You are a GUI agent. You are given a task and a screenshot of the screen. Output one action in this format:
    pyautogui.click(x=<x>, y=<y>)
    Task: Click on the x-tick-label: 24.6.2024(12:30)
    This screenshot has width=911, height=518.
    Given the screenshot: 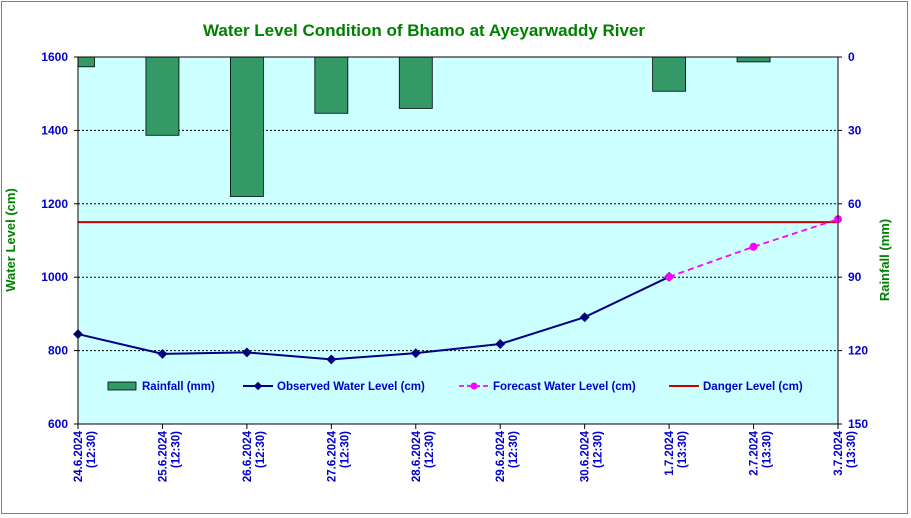 What is the action you would take?
    pyautogui.click(x=85, y=456)
    